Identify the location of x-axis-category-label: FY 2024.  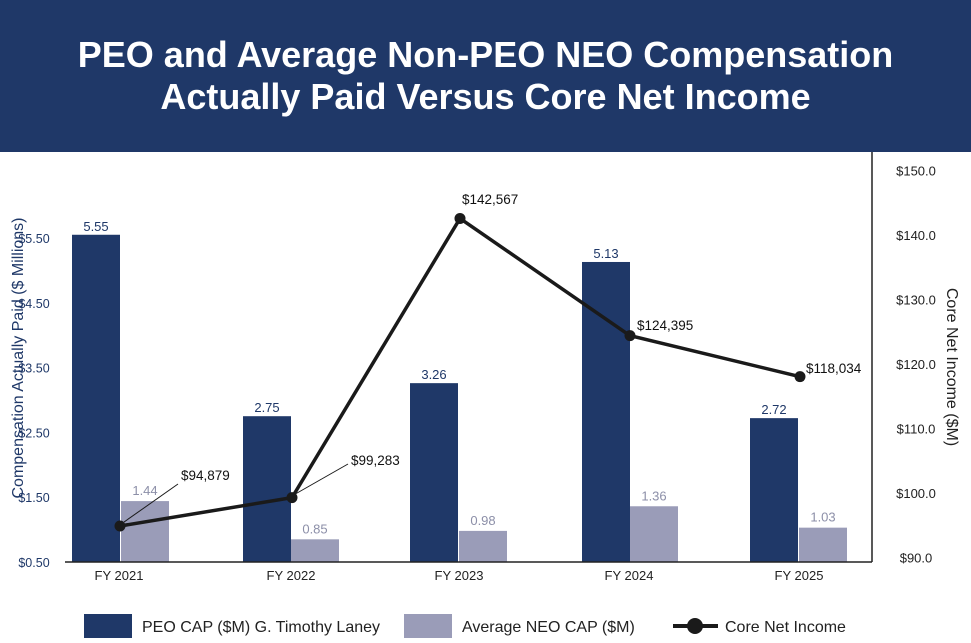
(629, 575).